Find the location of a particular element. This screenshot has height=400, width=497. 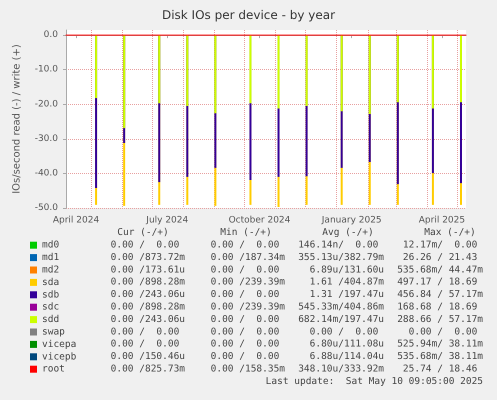

legend-label: sdc is located at coordinates (51, 307).